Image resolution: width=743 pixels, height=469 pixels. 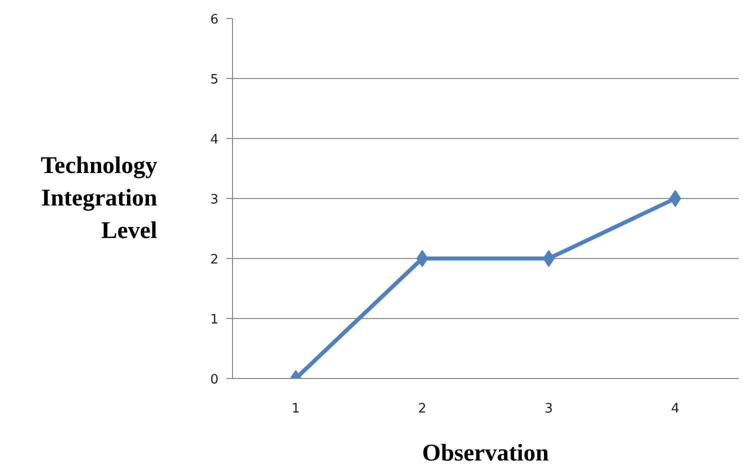 I want to click on x-tick-label: 2, so click(x=422, y=409).